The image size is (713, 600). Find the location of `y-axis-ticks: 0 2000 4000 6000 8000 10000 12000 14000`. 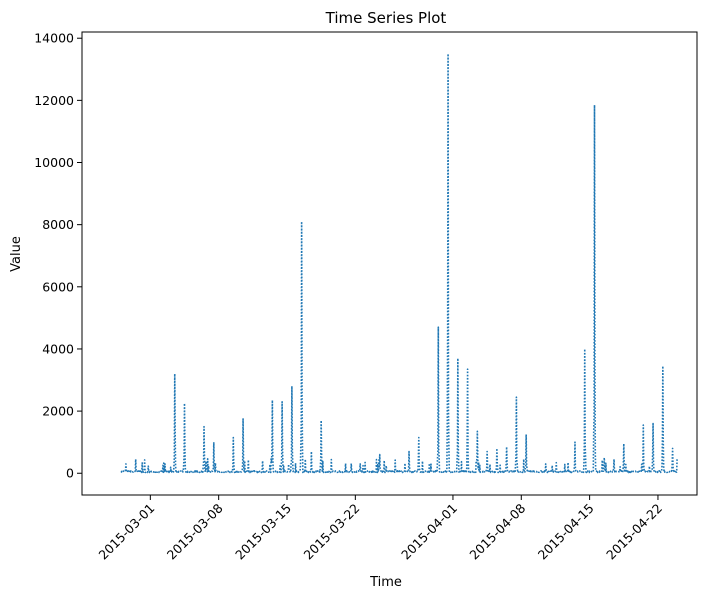

y-axis-ticks: 0 2000 4000 6000 8000 10000 12000 14000 is located at coordinates (58, 256).